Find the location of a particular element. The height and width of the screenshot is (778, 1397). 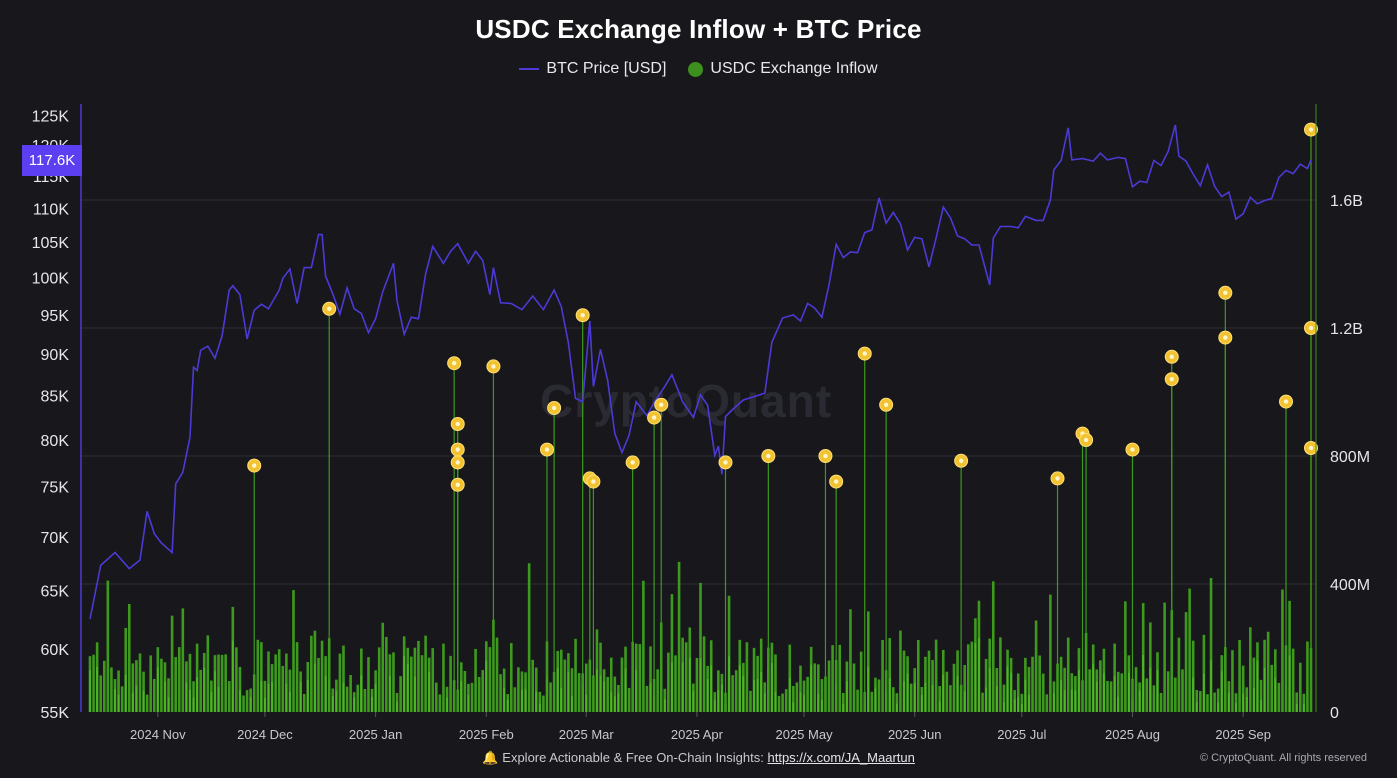

x-tick-label: 2025 Apr is located at coordinates (697, 734).